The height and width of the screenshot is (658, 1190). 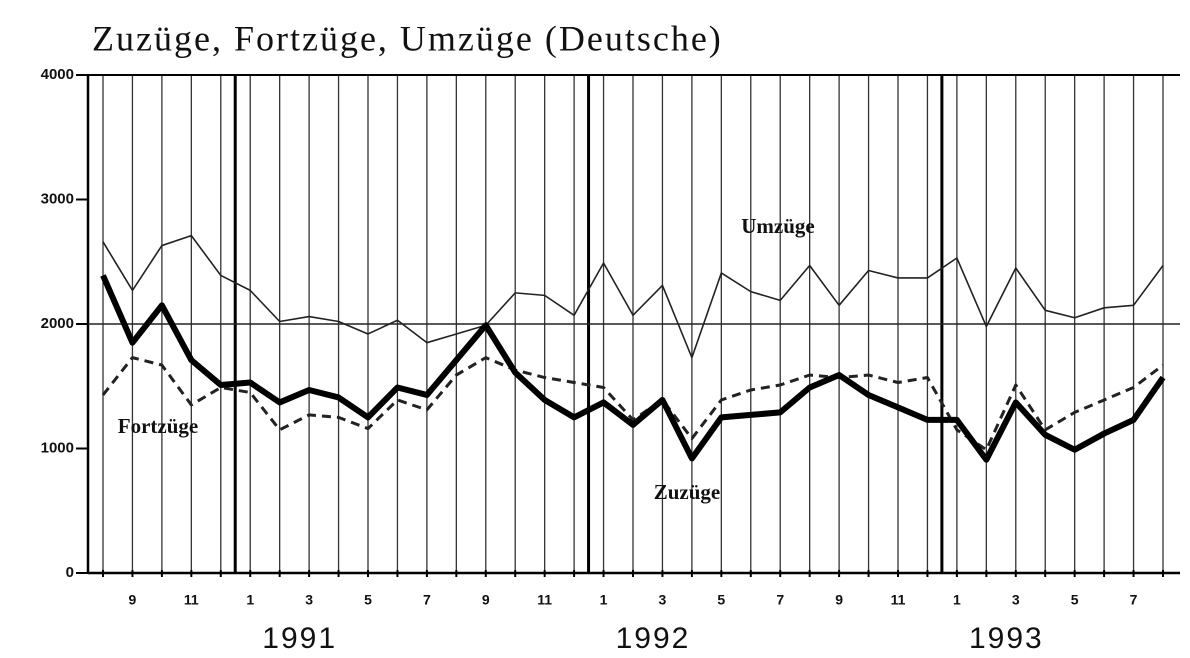 I want to click on chart-title: Zuzüge, Fortzüge, Umzüge (Deutsche), so click(x=407, y=38).